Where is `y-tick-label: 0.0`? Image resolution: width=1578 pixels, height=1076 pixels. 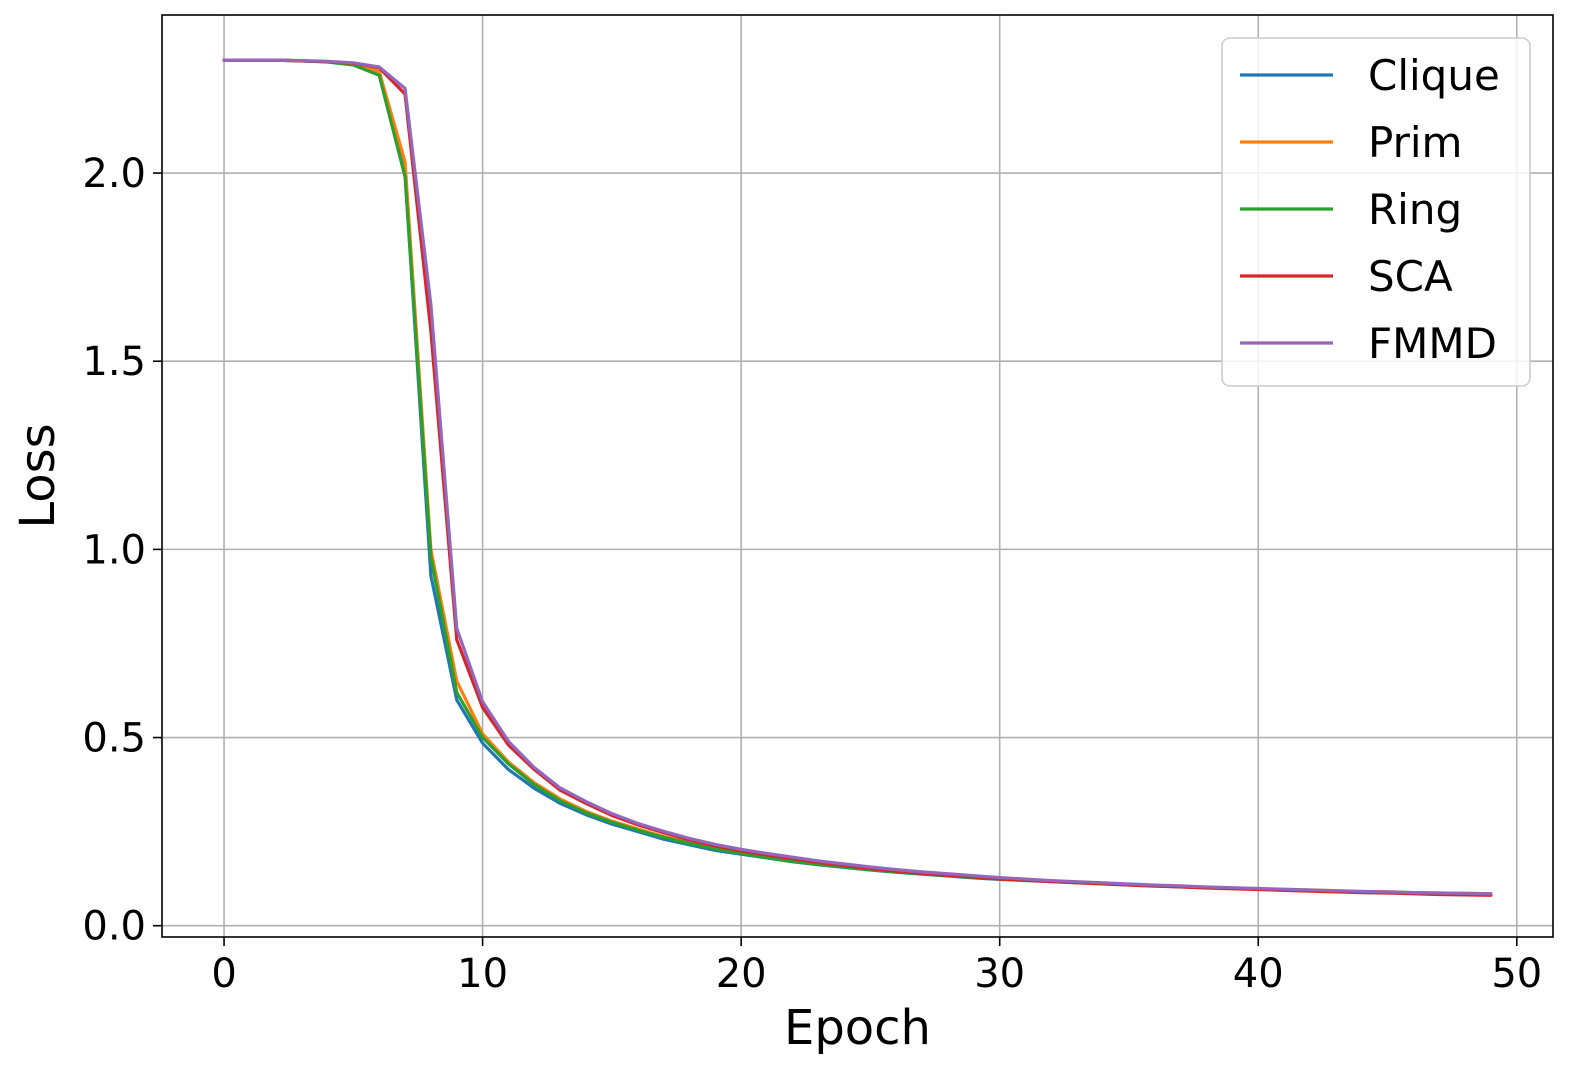 y-tick-label: 0.0 is located at coordinates (114, 927).